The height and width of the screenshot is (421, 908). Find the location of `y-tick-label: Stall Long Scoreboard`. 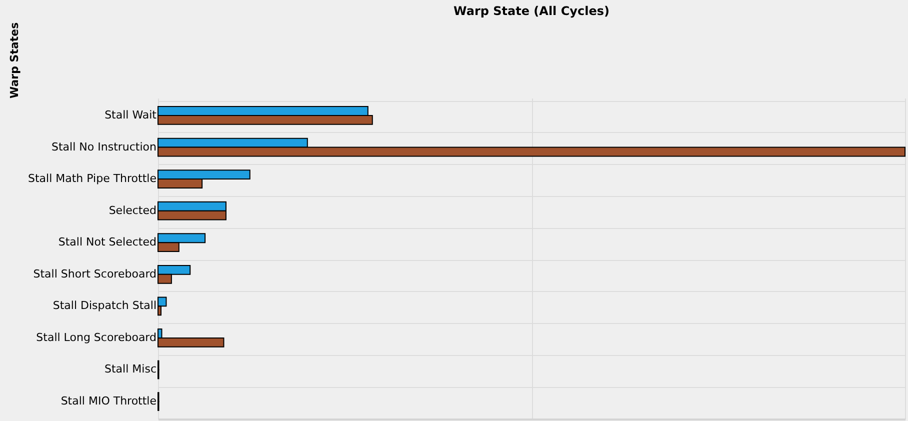

y-tick-label: Stall Long Scoreboard is located at coordinates (96, 337).